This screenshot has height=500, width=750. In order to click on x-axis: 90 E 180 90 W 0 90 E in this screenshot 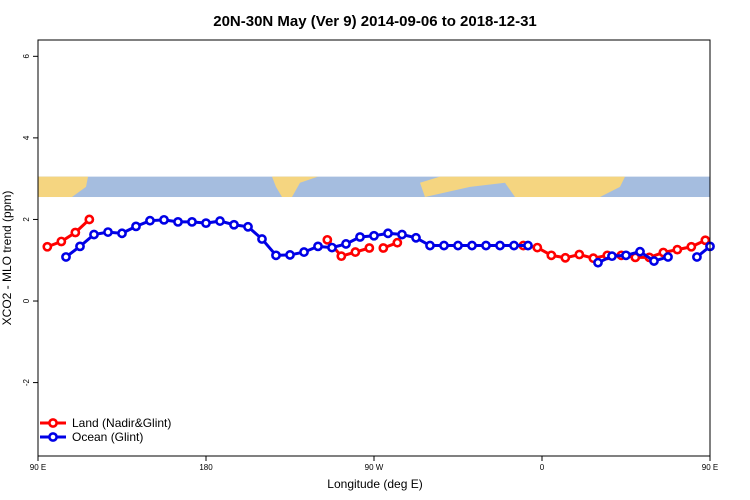, I will do `click(374, 464)`.